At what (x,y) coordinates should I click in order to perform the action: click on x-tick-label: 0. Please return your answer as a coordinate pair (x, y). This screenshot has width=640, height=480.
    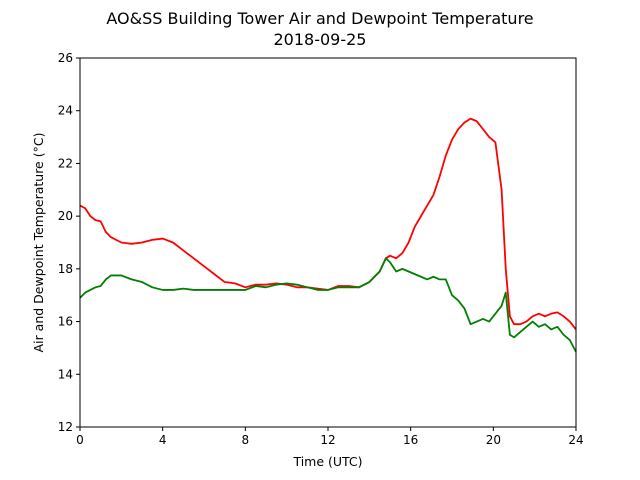
    Looking at the image, I should click on (80, 440).